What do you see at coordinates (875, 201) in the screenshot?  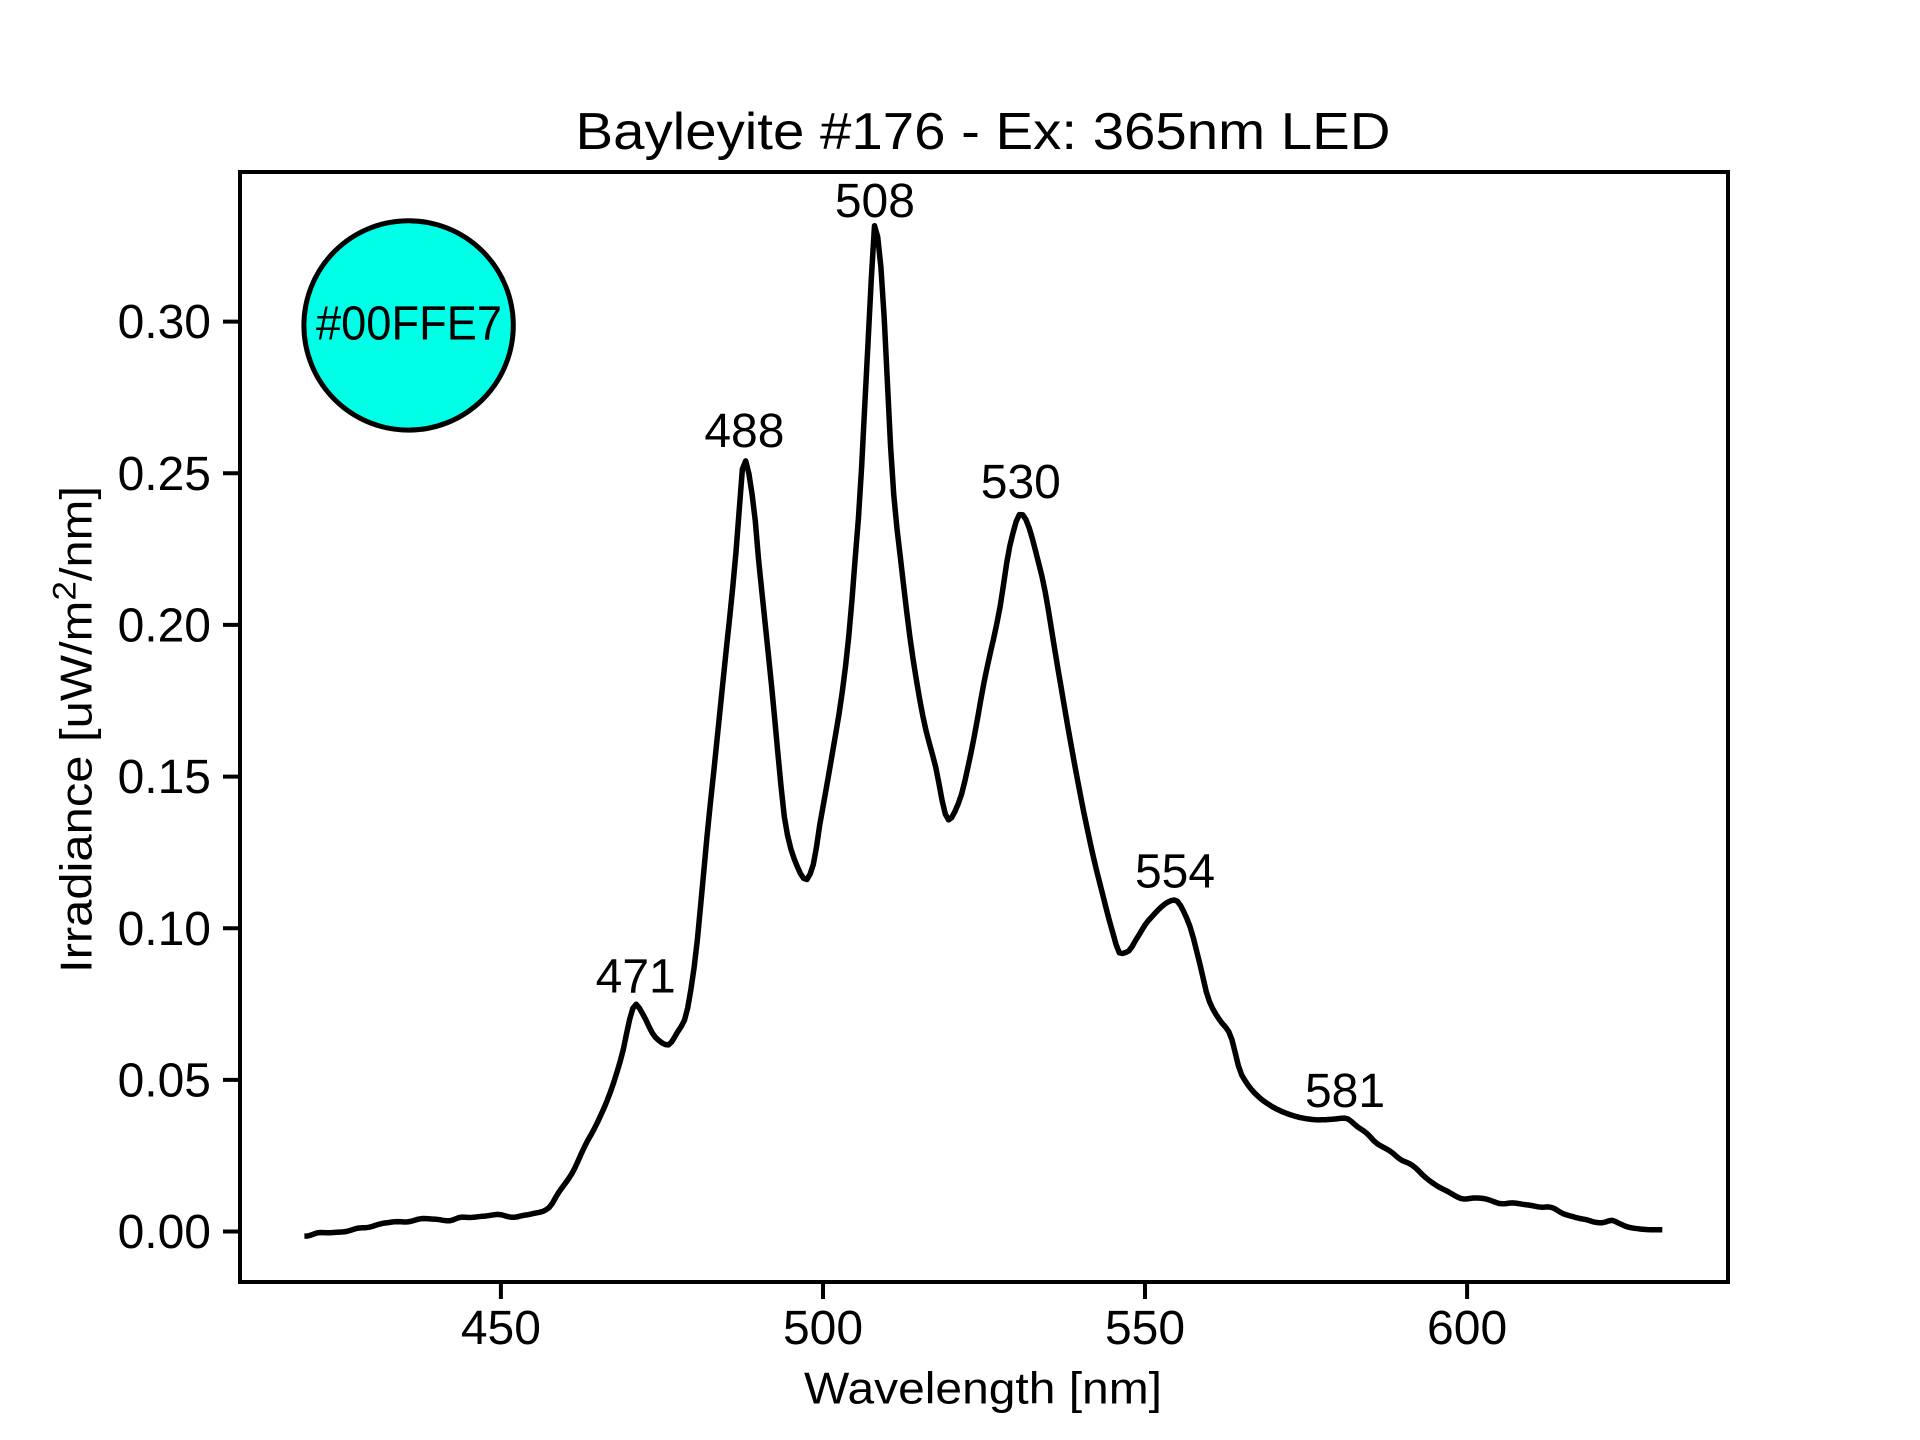 I see `svg-text: 508` at bounding box center [875, 201].